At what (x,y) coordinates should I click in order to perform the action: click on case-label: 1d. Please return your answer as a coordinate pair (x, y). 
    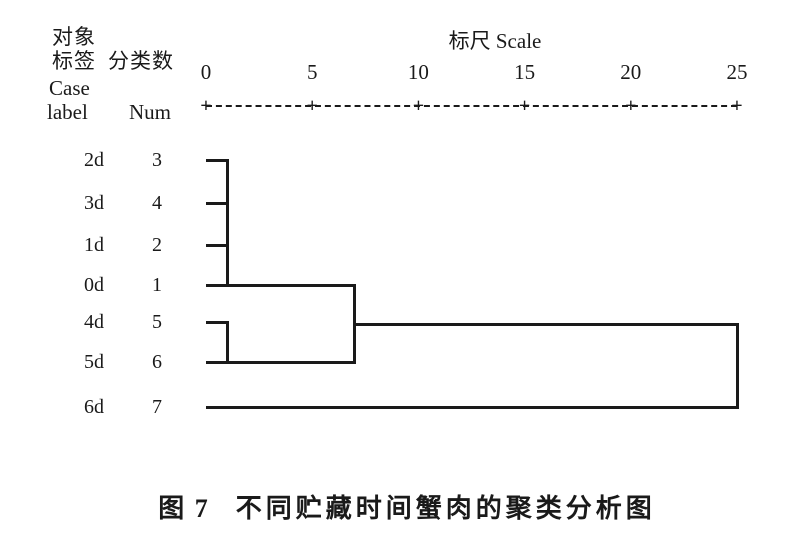
    Looking at the image, I should click on (94, 245).